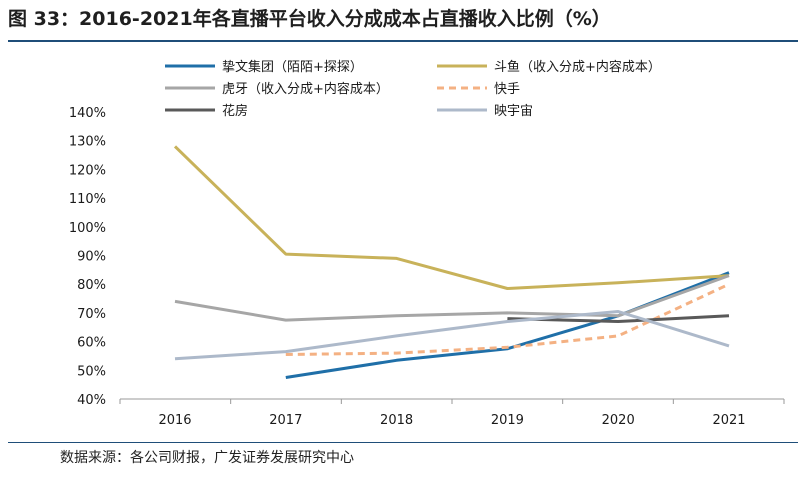 The width and height of the screenshot is (804, 487). Describe the element at coordinates (87, 199) in the screenshot. I see `y-tick-label: 110%` at that location.